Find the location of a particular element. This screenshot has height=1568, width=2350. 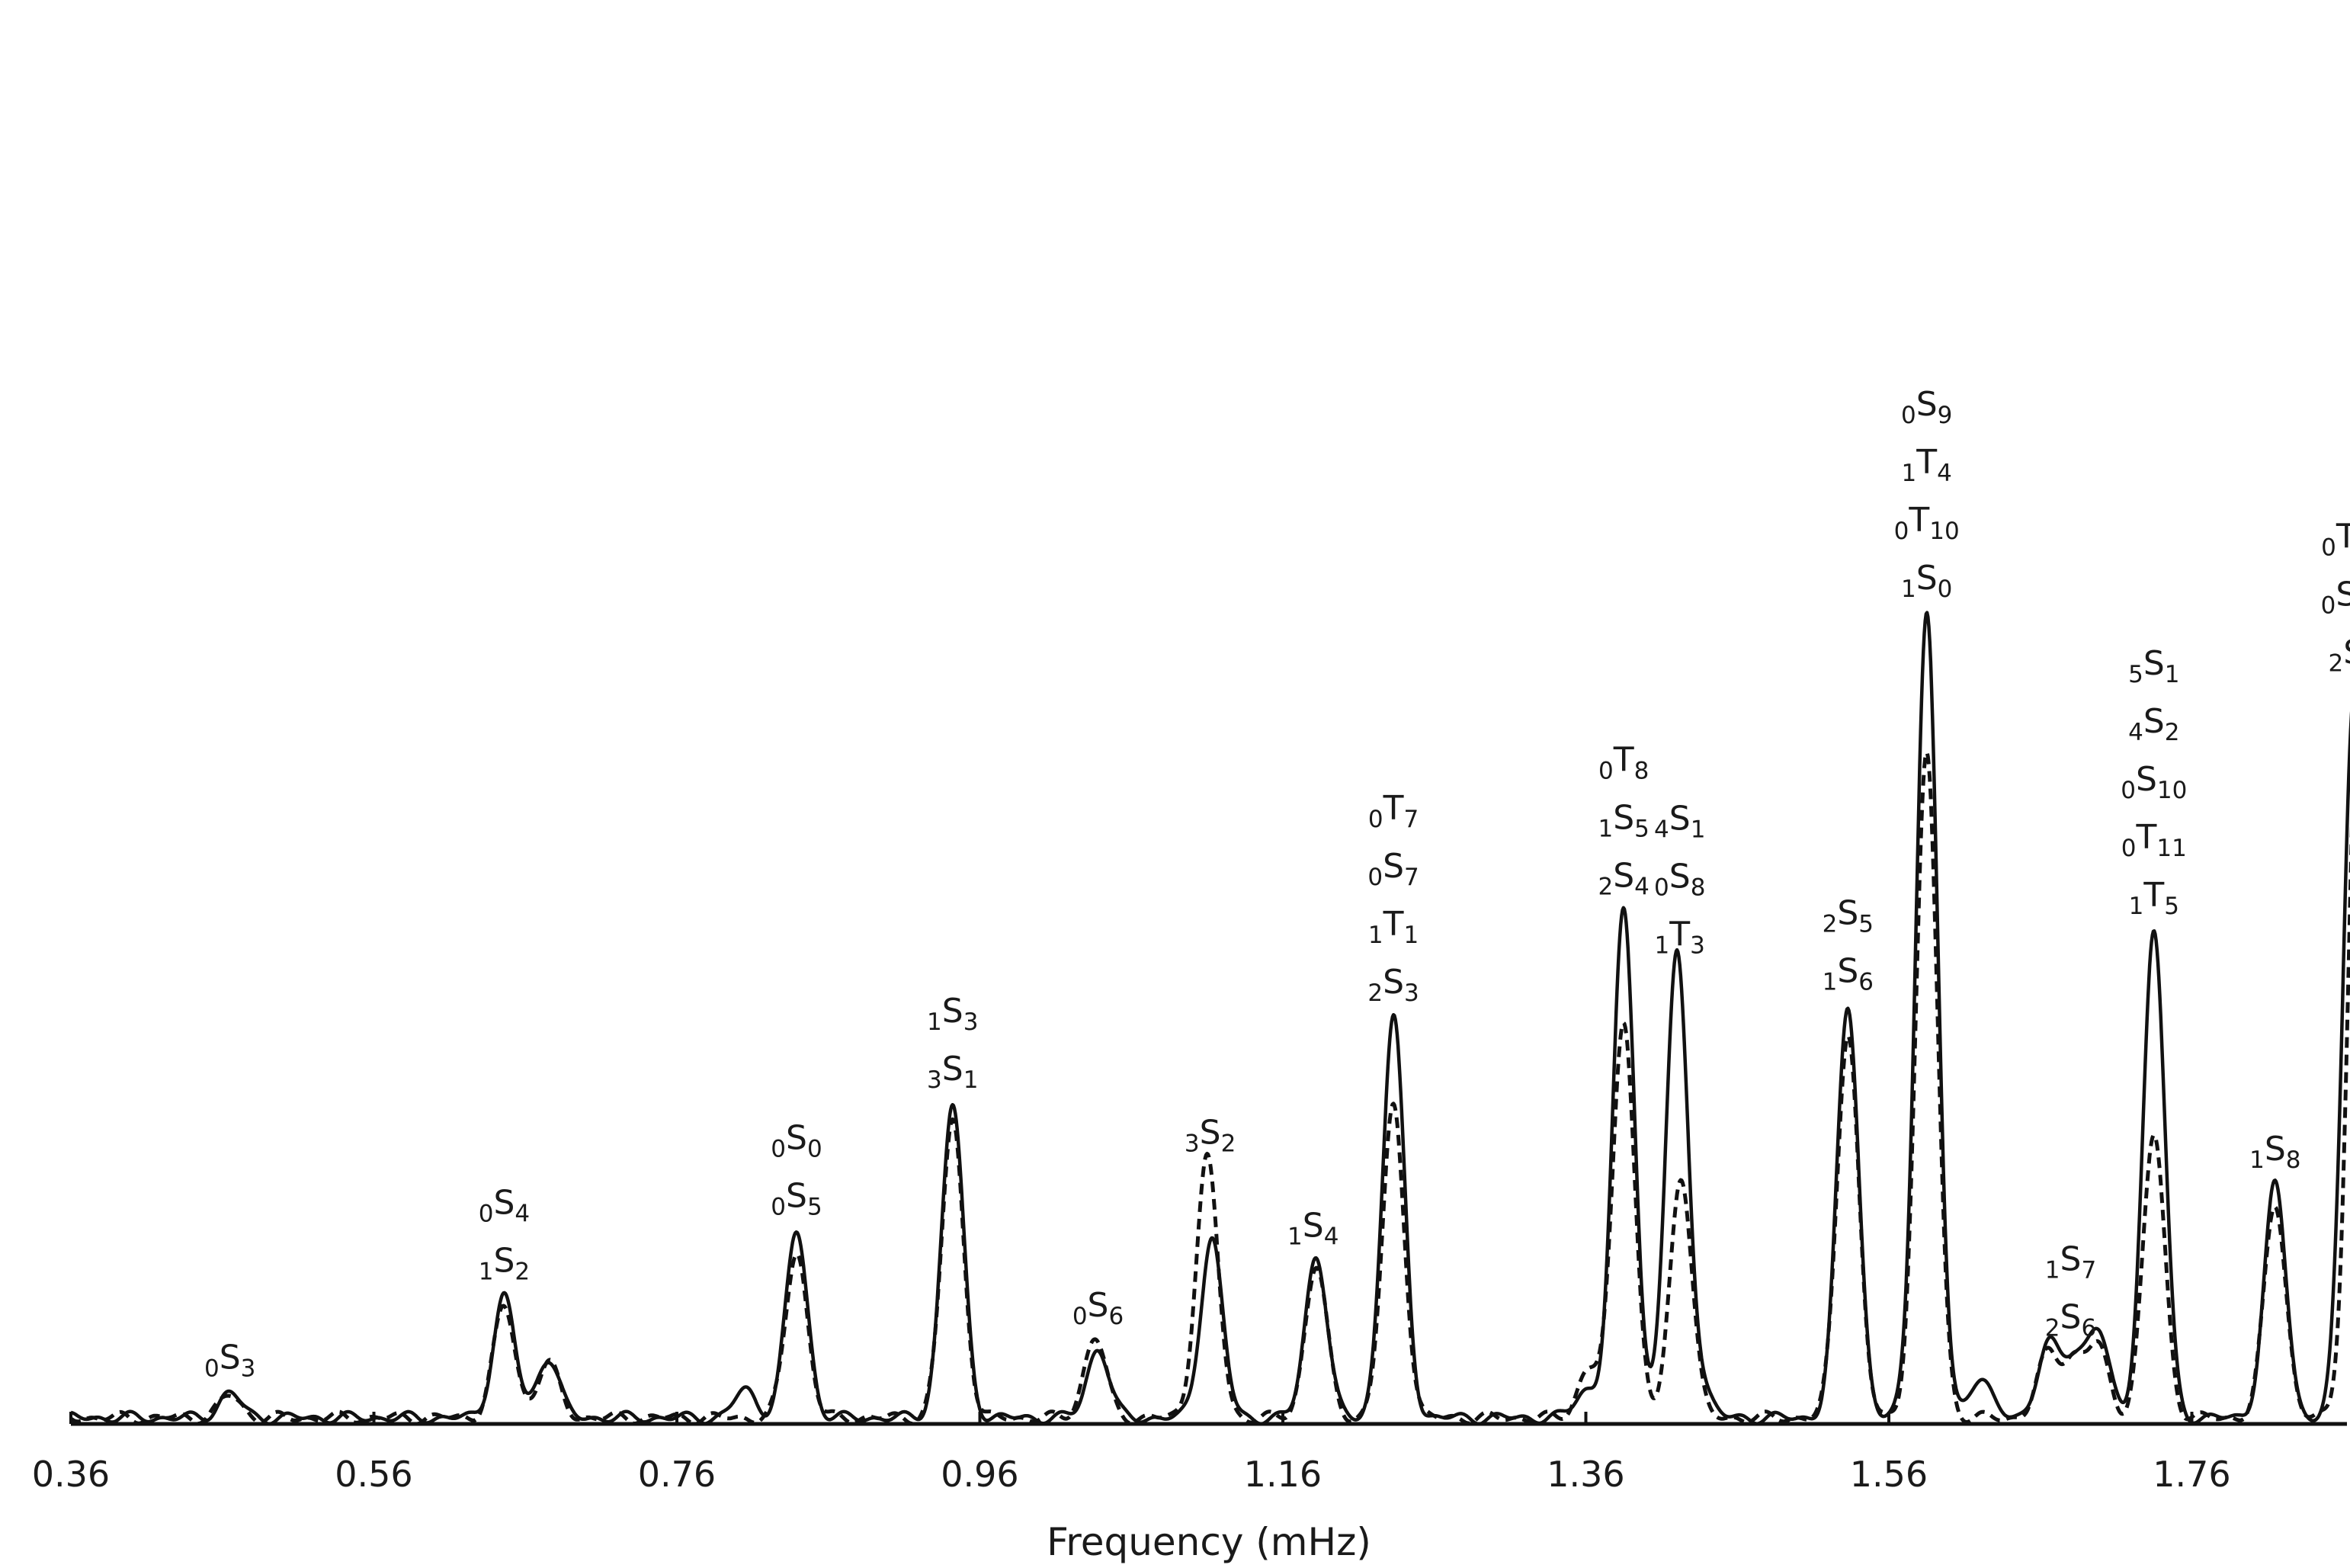

mode-label-l-0s0-0s5: 0S0 0S5 is located at coordinates (796, 1170).